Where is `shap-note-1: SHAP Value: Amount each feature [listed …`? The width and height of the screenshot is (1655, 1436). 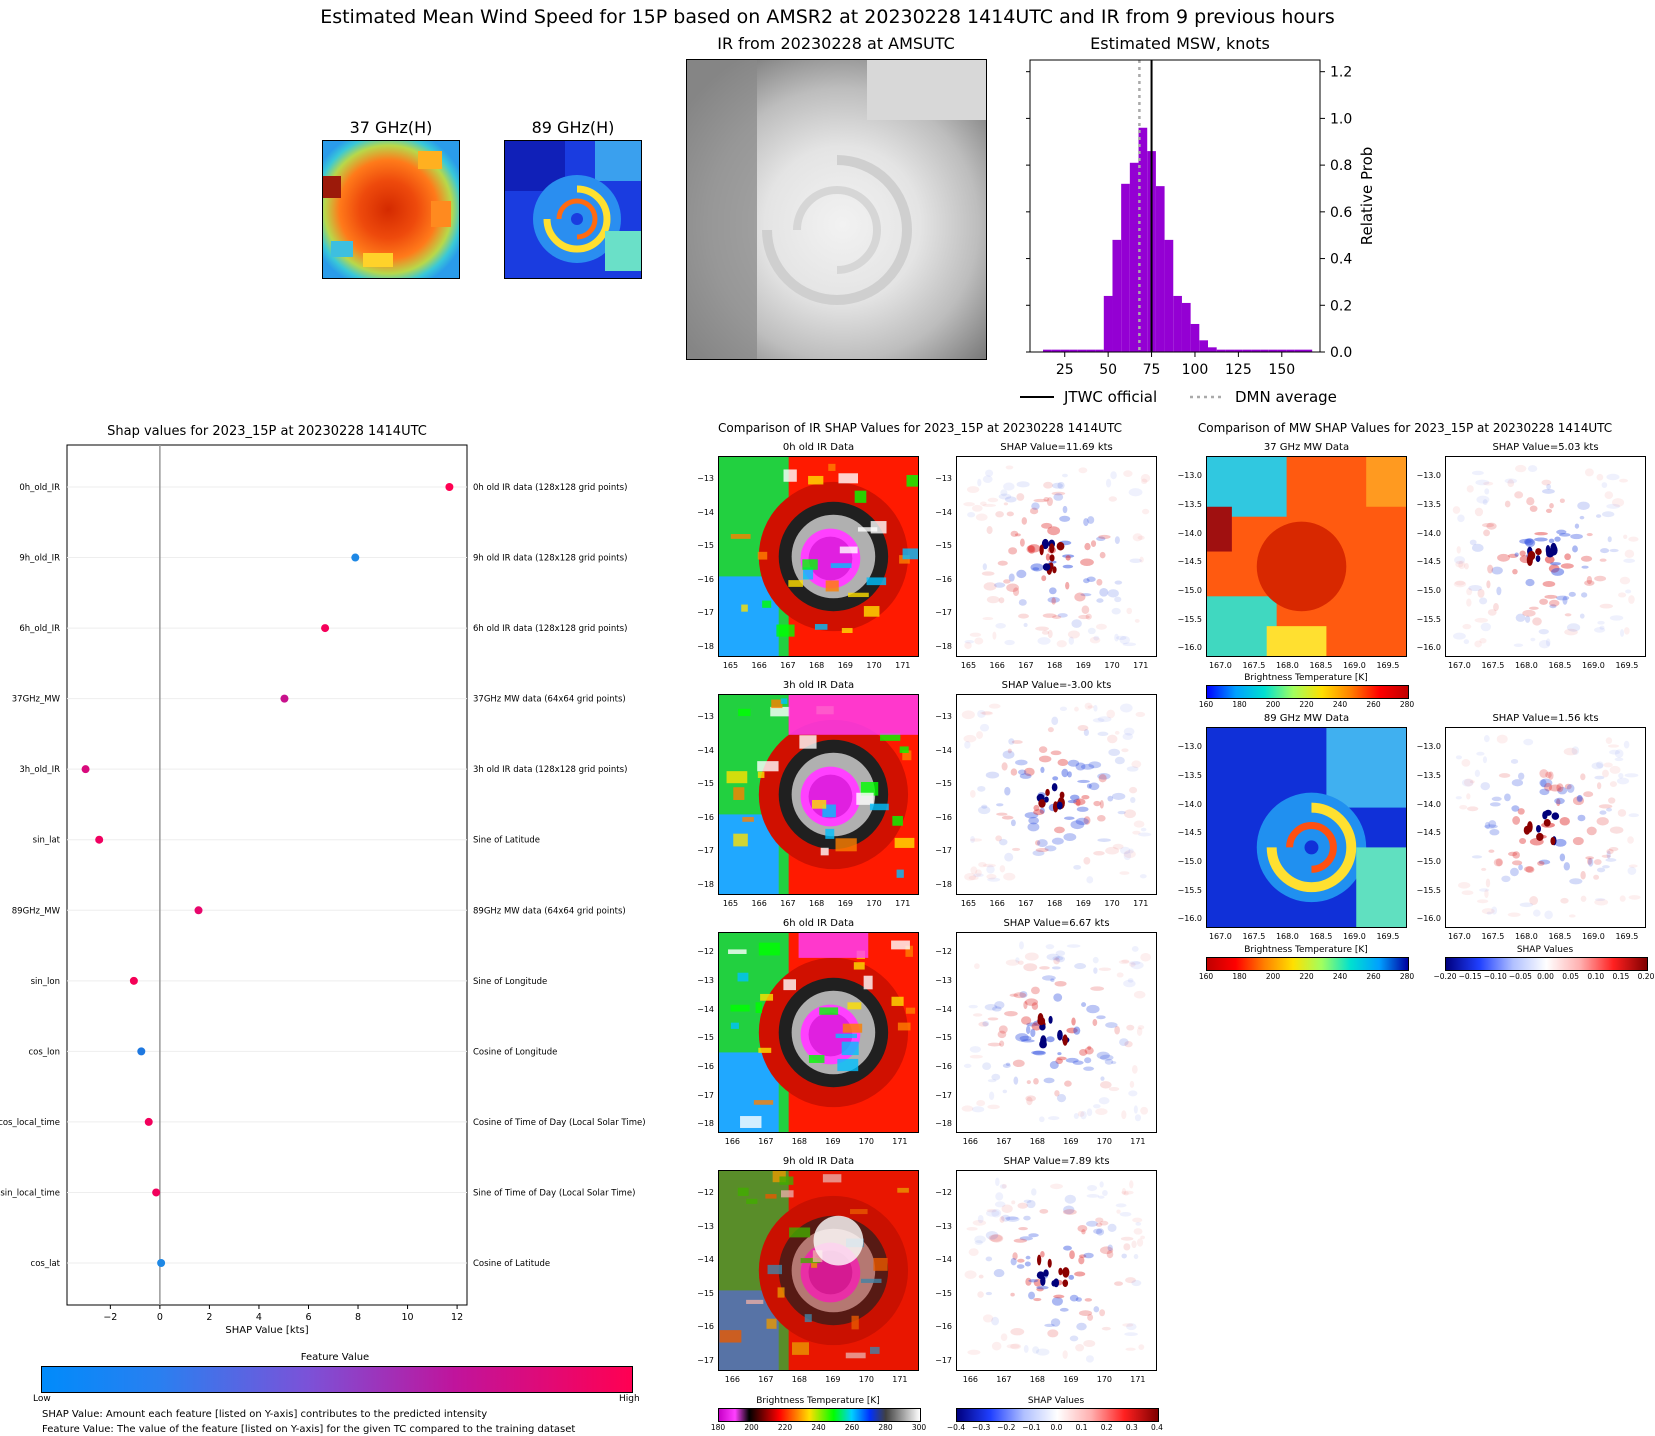
shap-note-1: SHAP Value: Amount each feature [listed … is located at coordinates (265, 1414).